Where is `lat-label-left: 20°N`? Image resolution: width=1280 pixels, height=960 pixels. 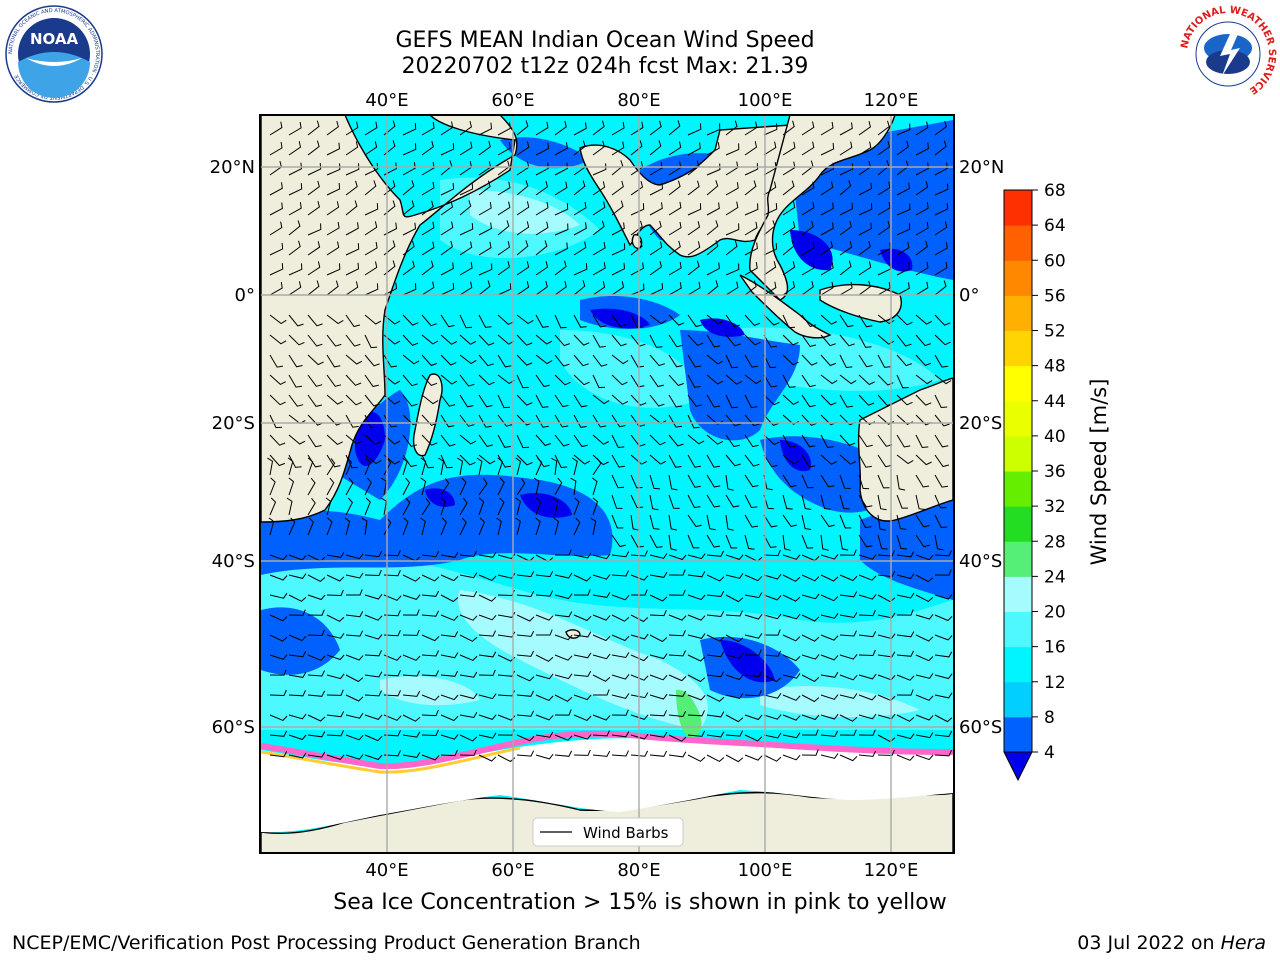
lat-label-left: 20°N is located at coordinates (232, 167).